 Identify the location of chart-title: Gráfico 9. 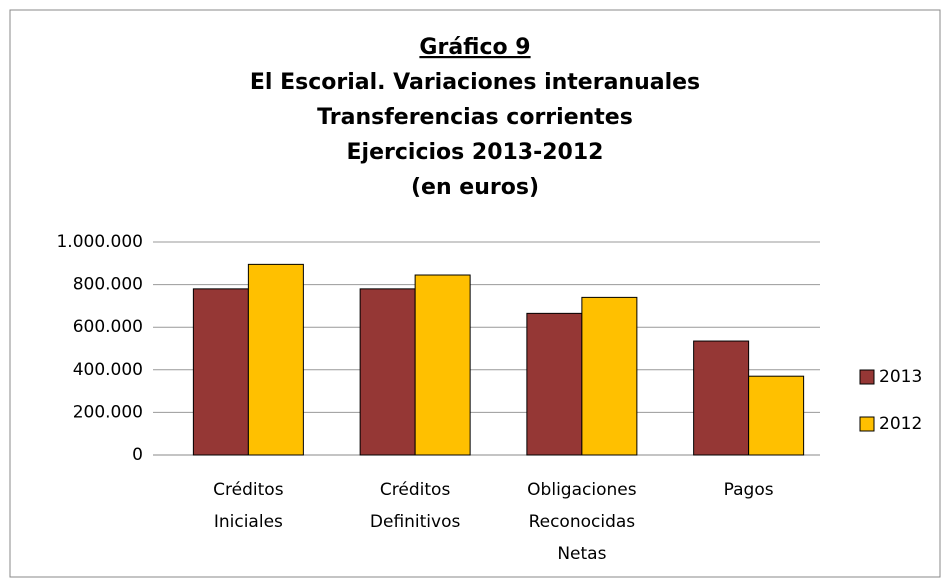
(474, 47).